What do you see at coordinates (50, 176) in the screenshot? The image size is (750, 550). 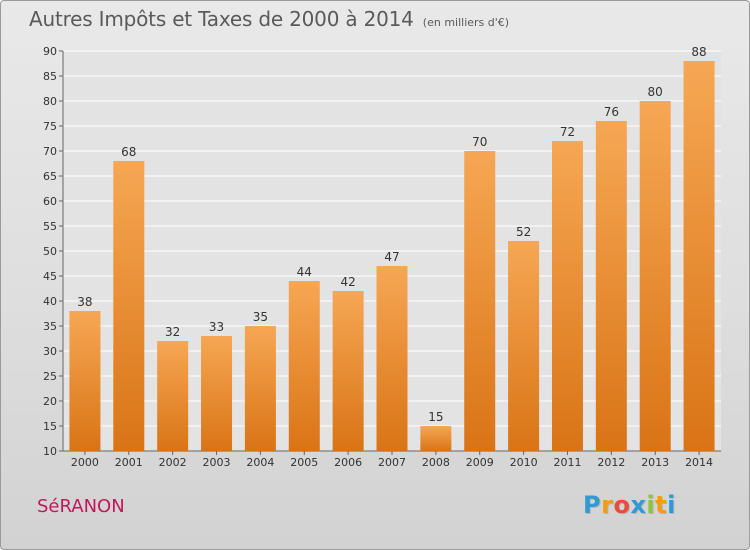 I see `y-tick-label: 65` at bounding box center [50, 176].